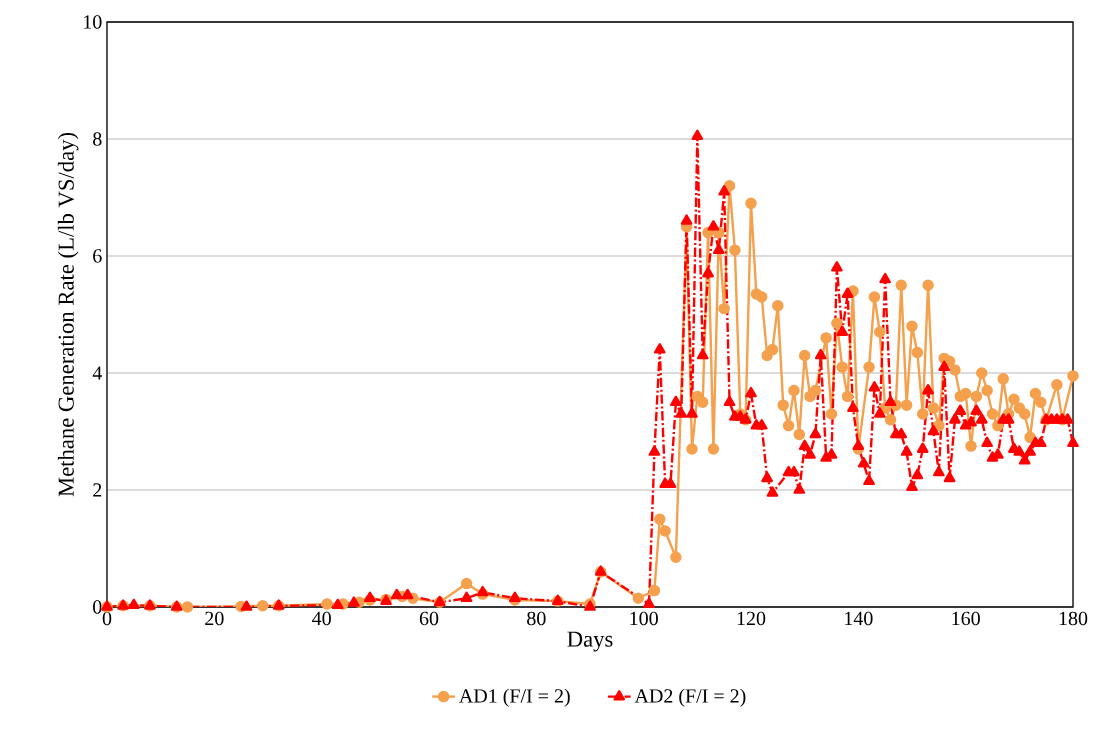 The width and height of the screenshot is (1101, 742). Describe the element at coordinates (590, 641) in the screenshot. I see `x-axis-title: Days` at that location.